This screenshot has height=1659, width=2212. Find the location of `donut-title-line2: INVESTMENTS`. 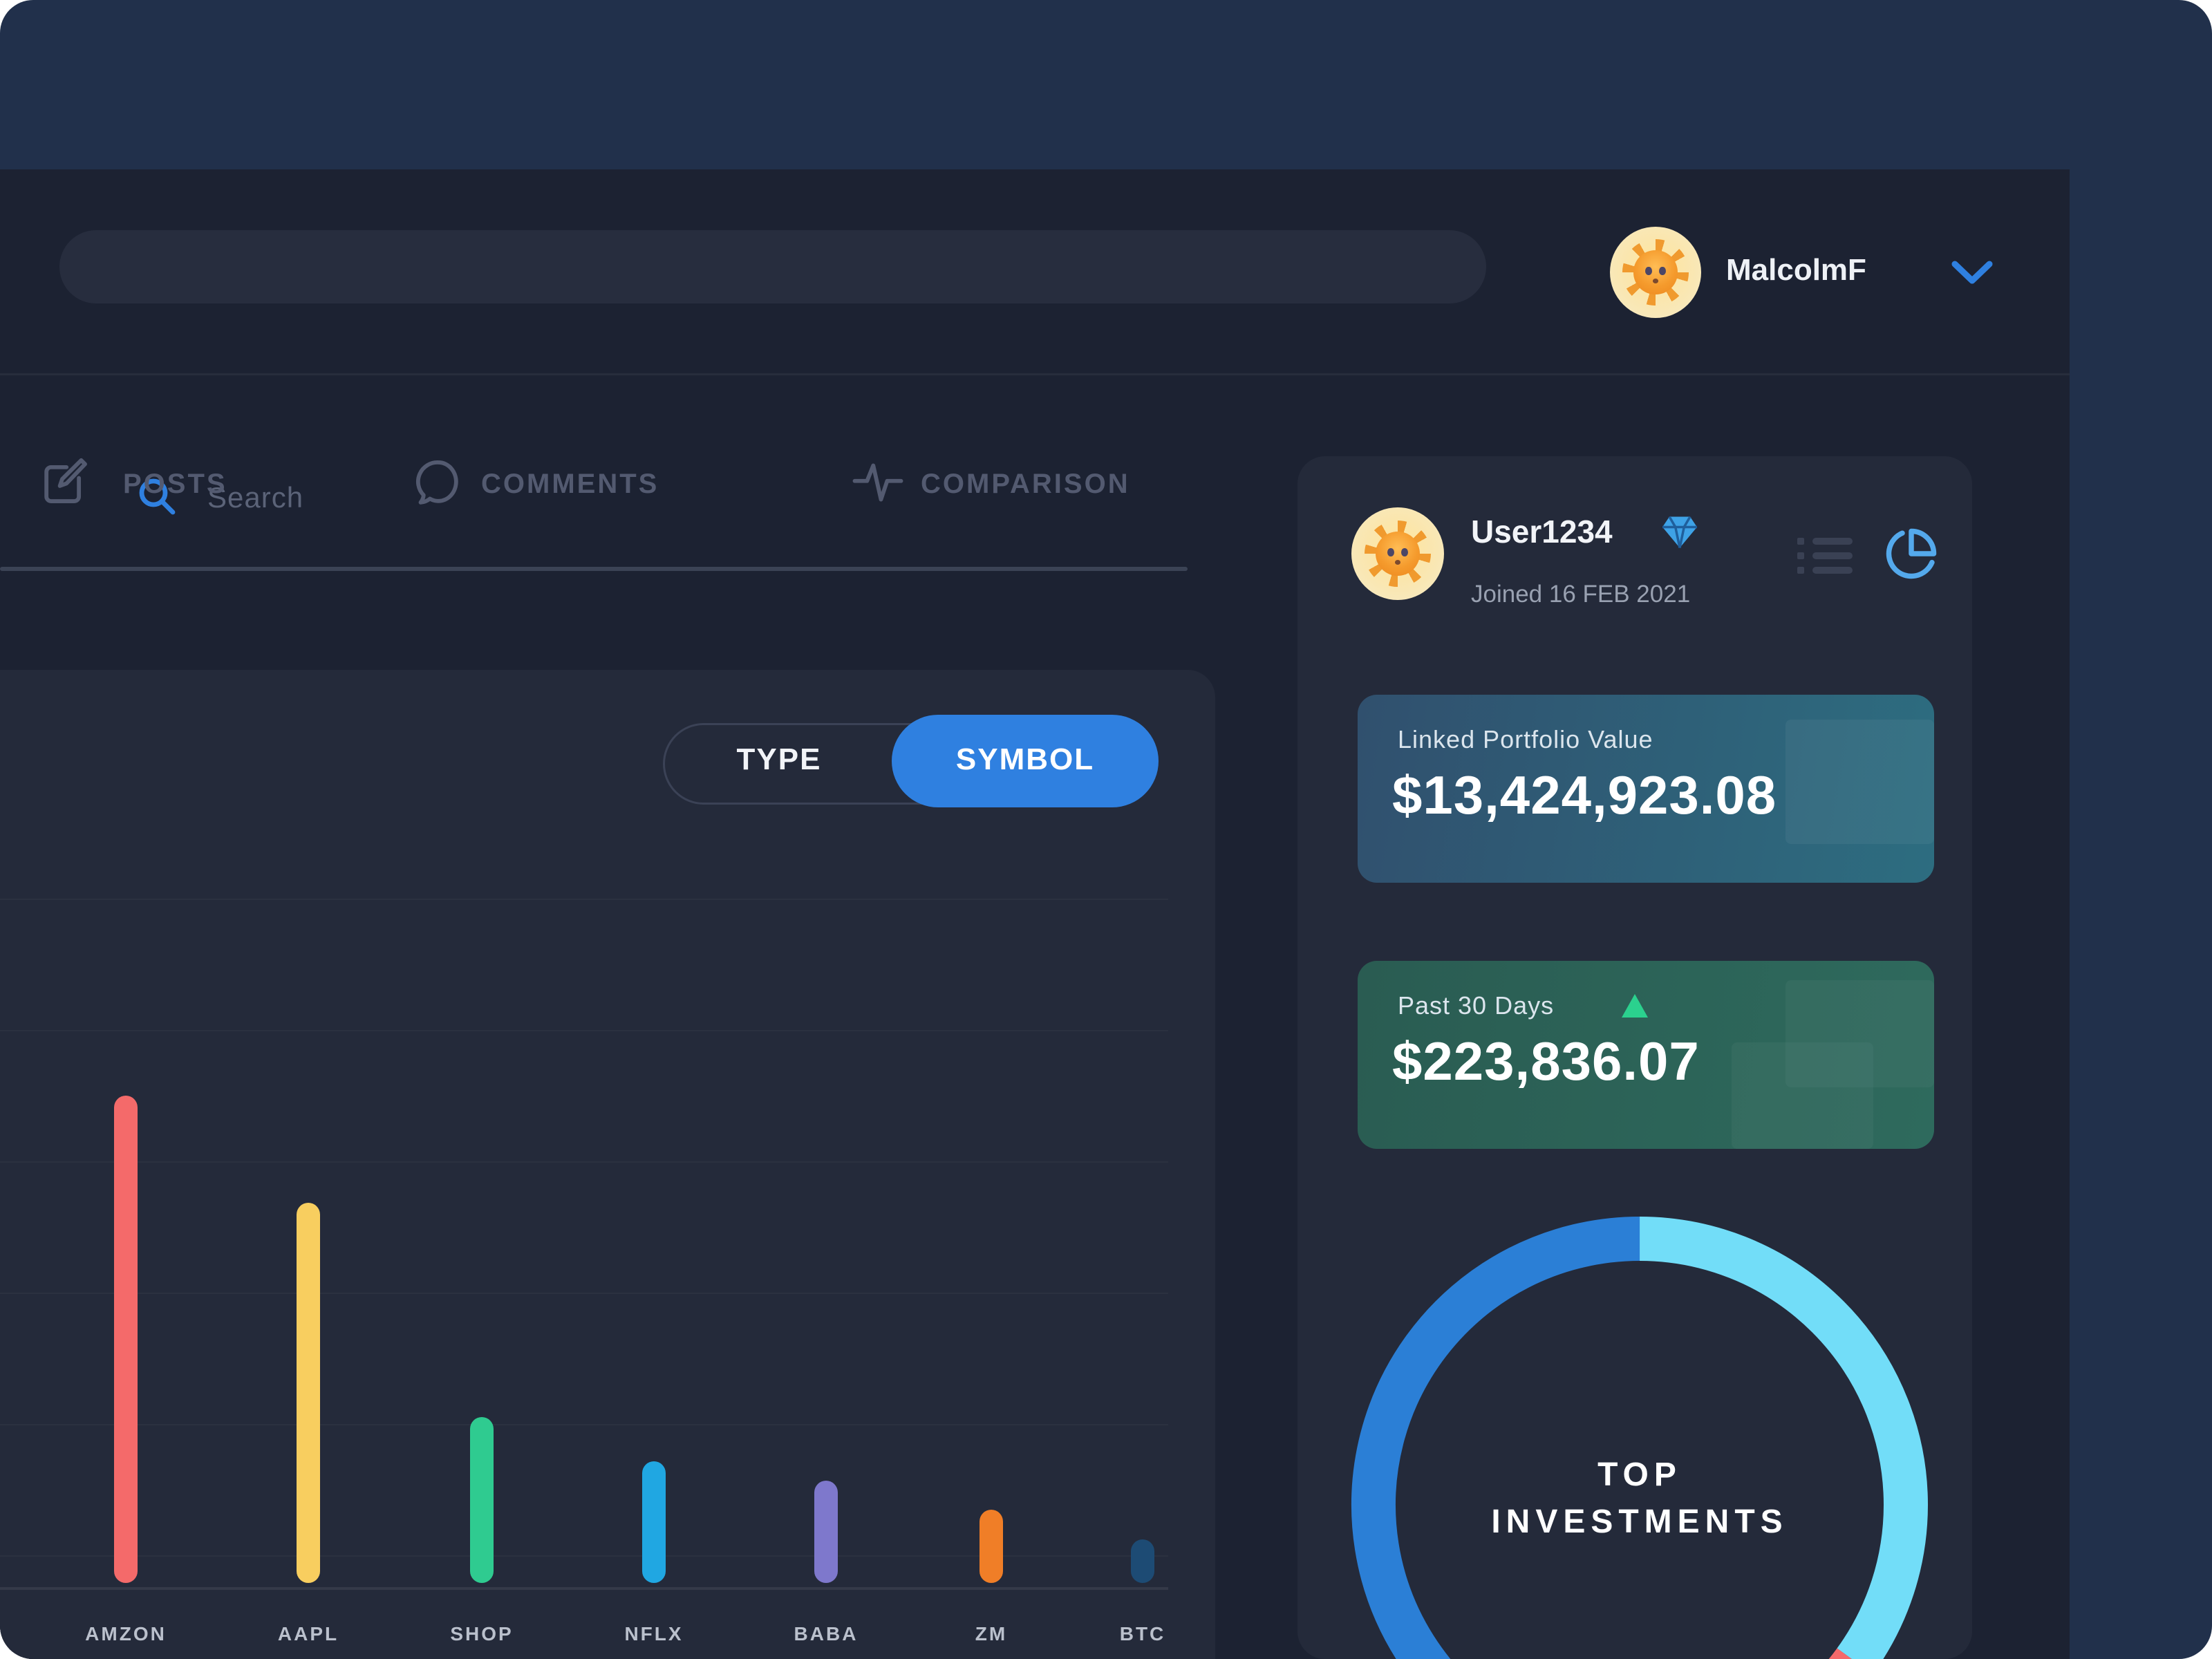

donut-title-line2: INVESTMENTS is located at coordinates (1639, 1521).